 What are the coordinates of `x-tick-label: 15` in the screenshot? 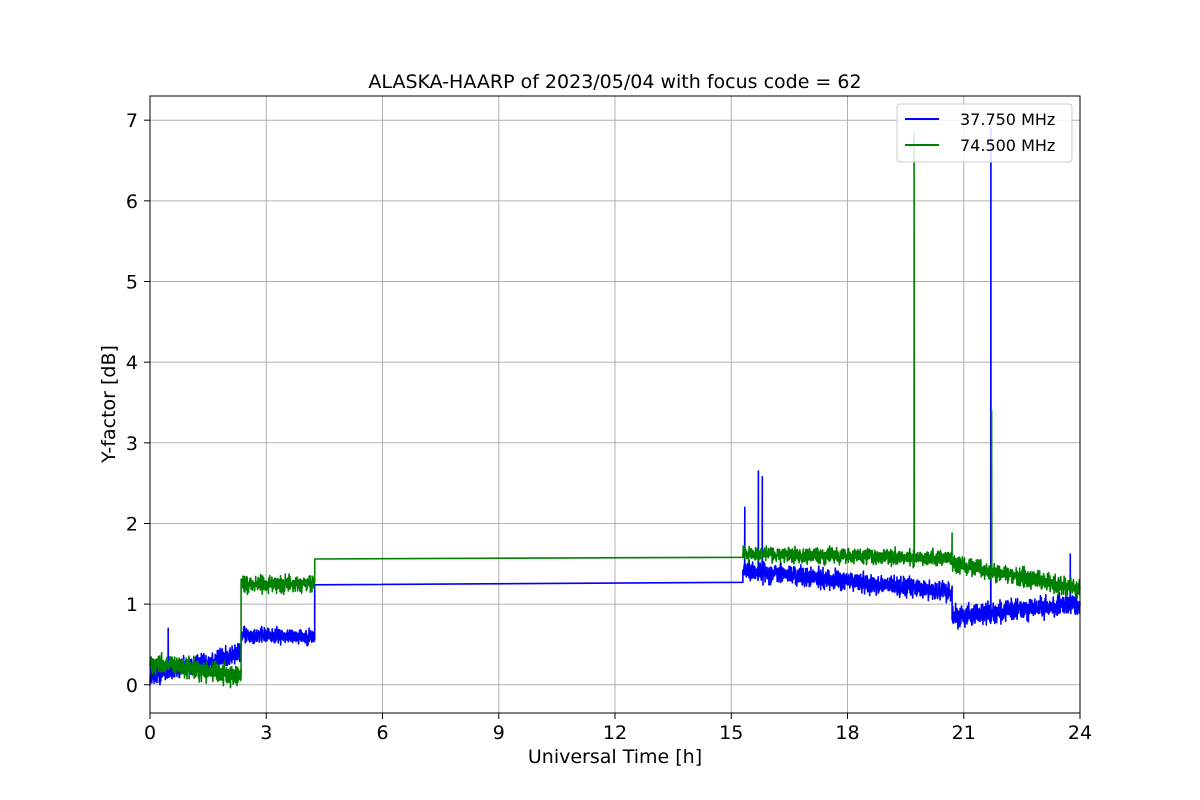 It's located at (731, 733).